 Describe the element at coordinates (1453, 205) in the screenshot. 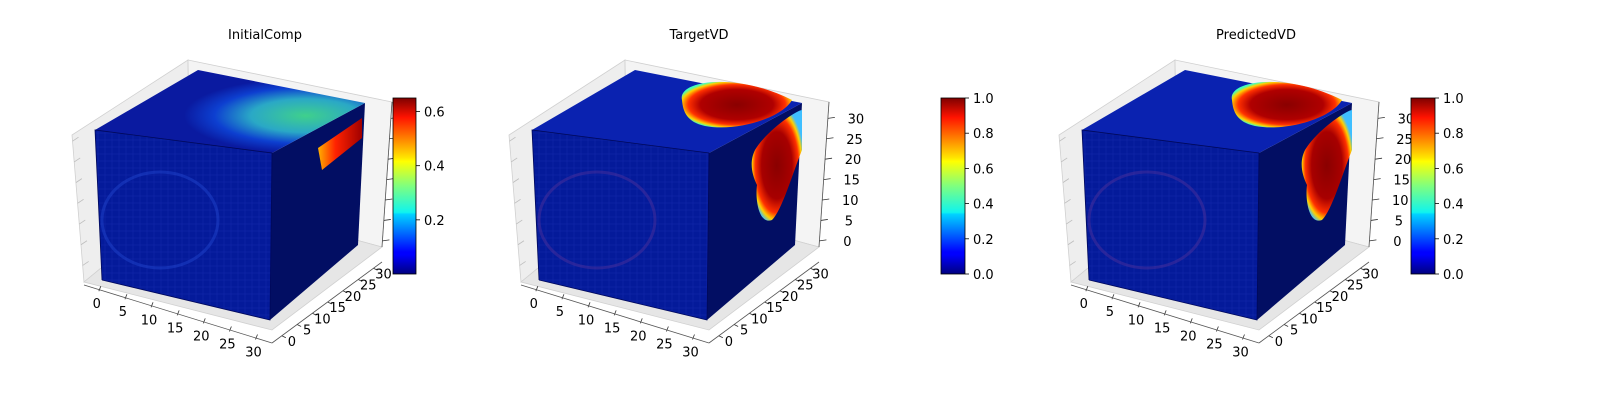

I see `colorbar-tick-label: 0.4` at that location.